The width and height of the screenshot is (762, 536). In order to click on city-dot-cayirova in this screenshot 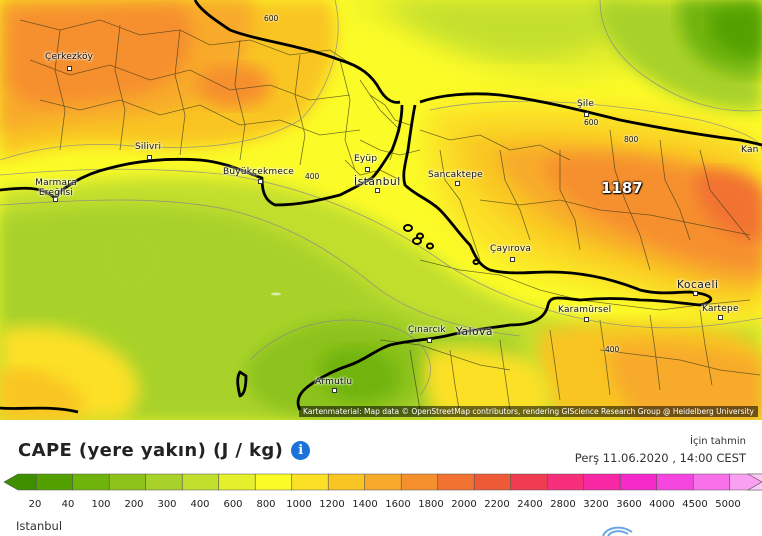, I will do `click(512, 259)`.